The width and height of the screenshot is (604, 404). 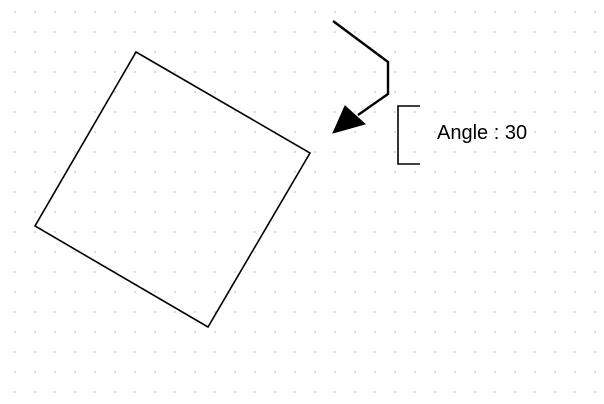 What do you see at coordinates (408, 135) in the screenshot?
I see `annotation-bracket` at bounding box center [408, 135].